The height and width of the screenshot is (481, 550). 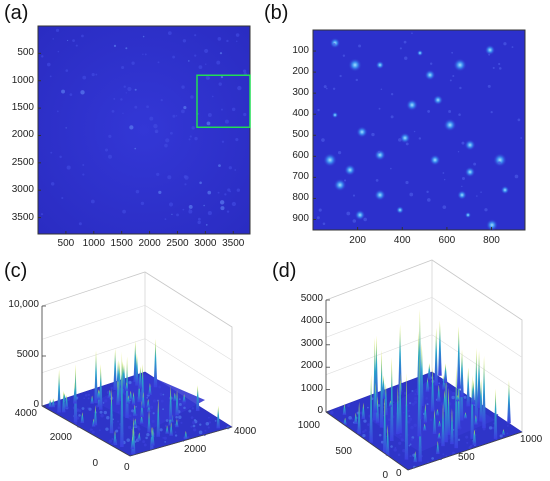 I want to click on x-tick-label: 3500, so click(x=233, y=243).